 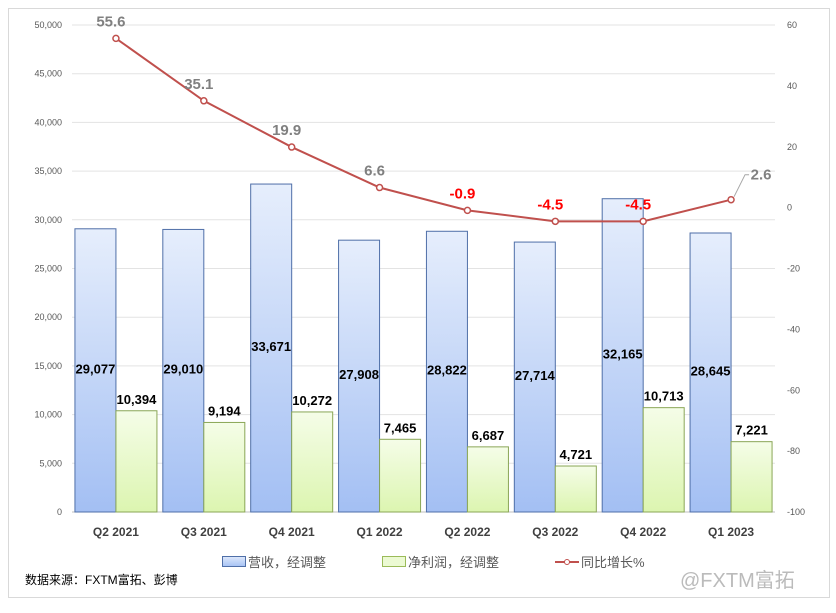 I want to click on x-tick-label: Q1 2023, so click(x=731, y=532).